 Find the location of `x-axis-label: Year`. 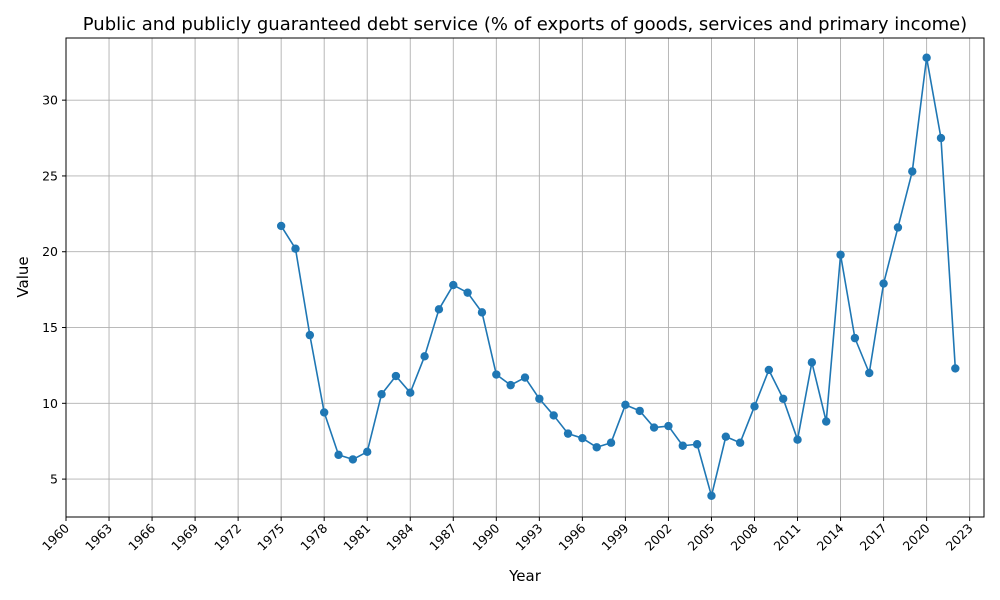

x-axis-label: Year is located at coordinates (525, 576).